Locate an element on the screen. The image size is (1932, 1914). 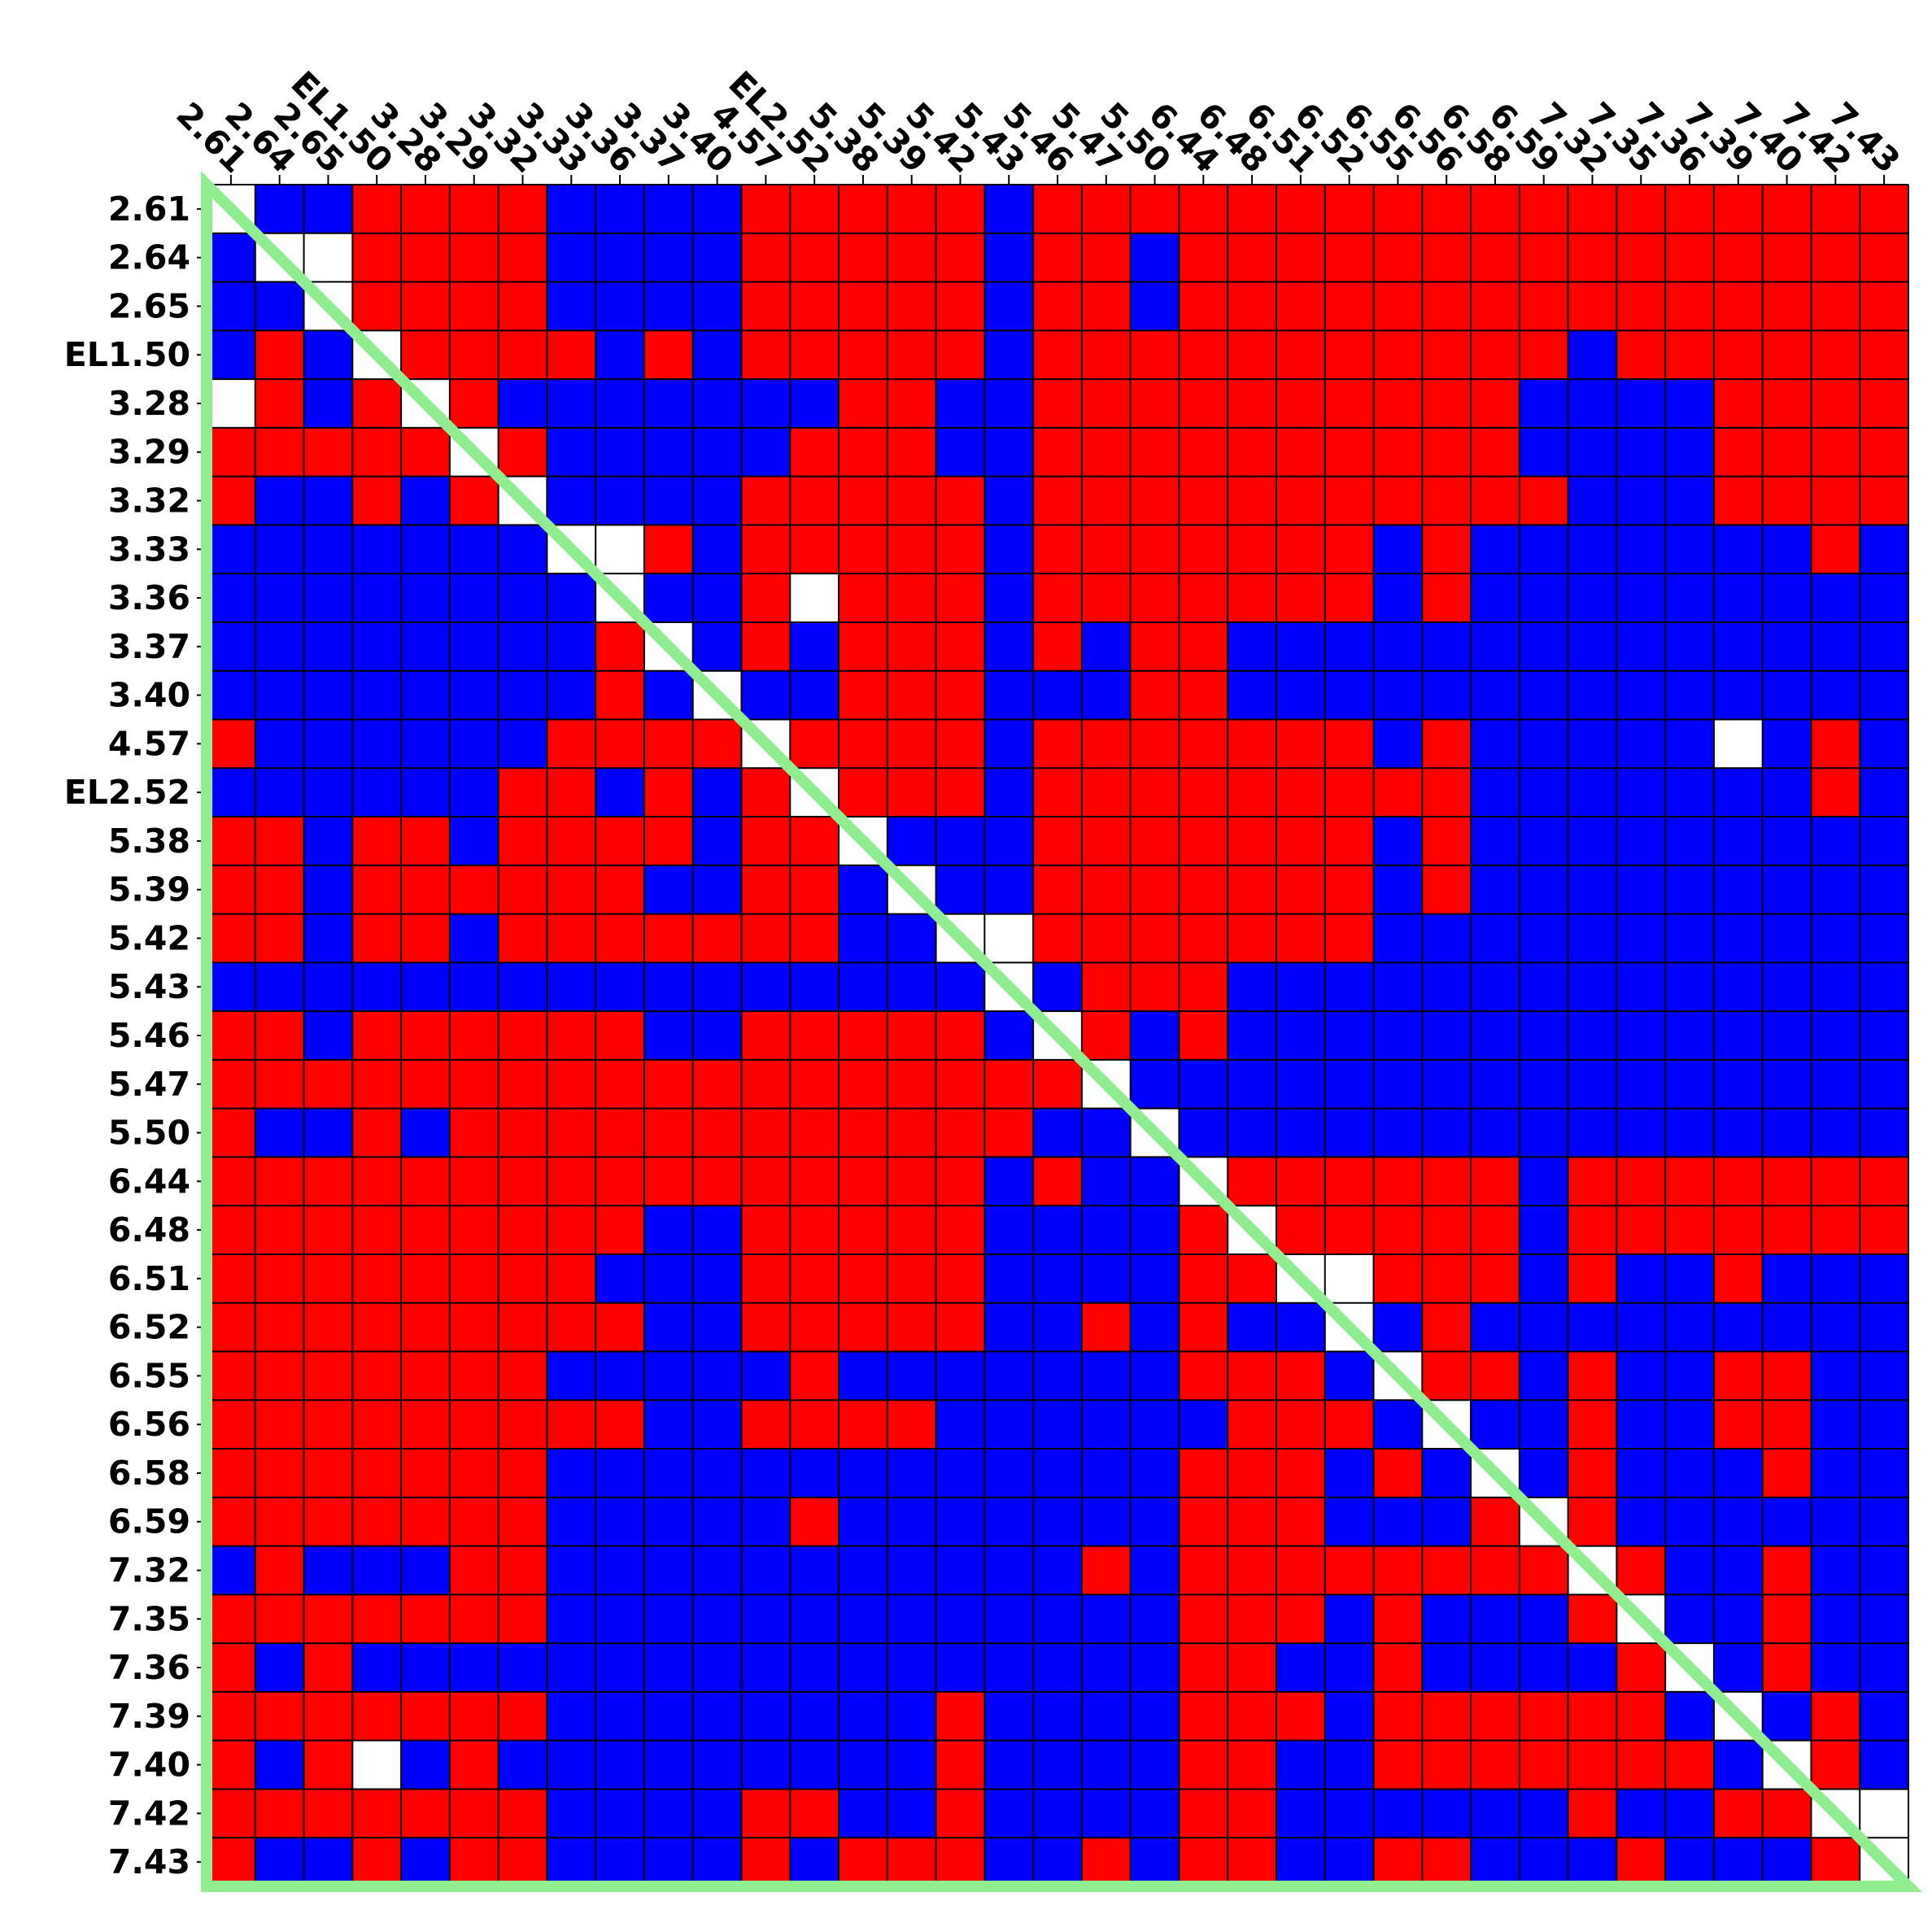
heatmap-cell-EL1.50-3.32 is located at coordinates (522, 355).